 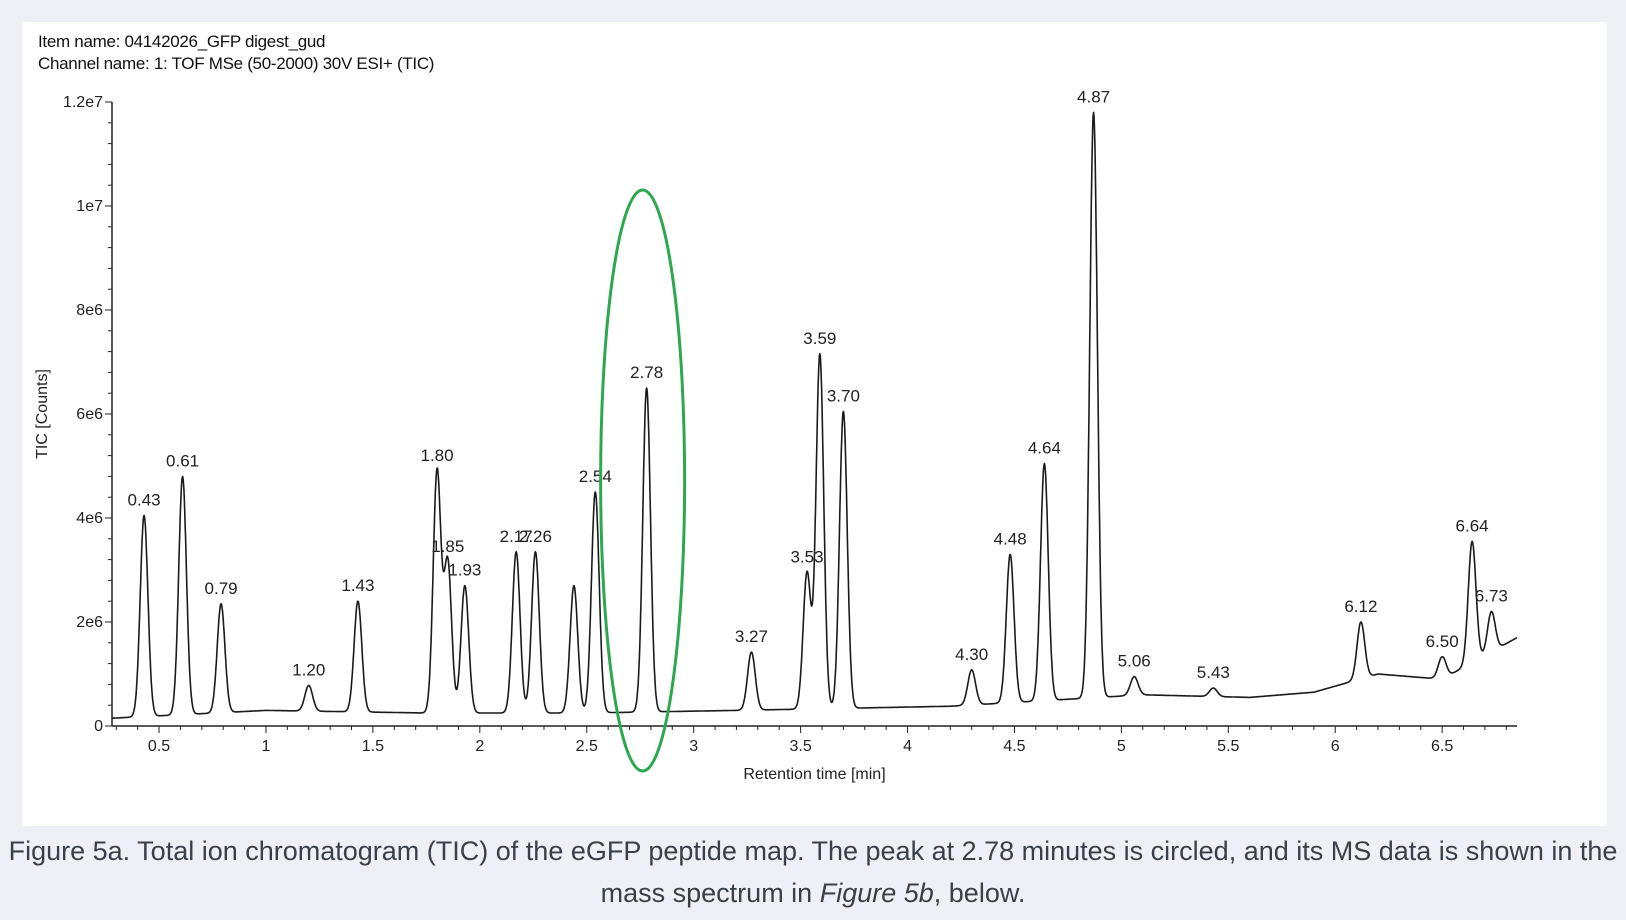 I want to click on peak-label: 4.64, so click(x=1044, y=447).